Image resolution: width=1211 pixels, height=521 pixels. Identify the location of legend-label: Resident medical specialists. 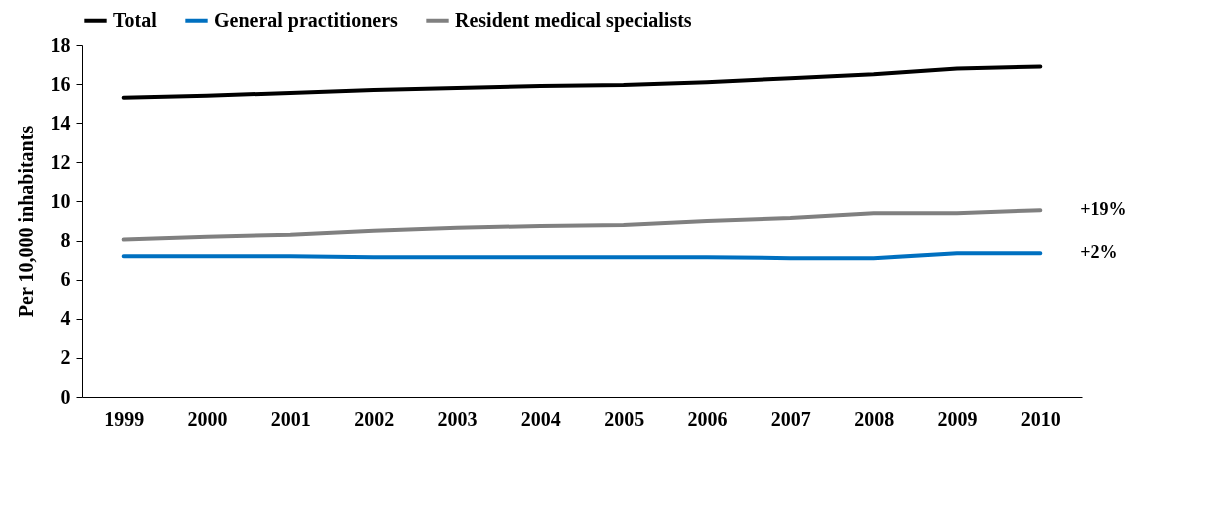
(573, 20).